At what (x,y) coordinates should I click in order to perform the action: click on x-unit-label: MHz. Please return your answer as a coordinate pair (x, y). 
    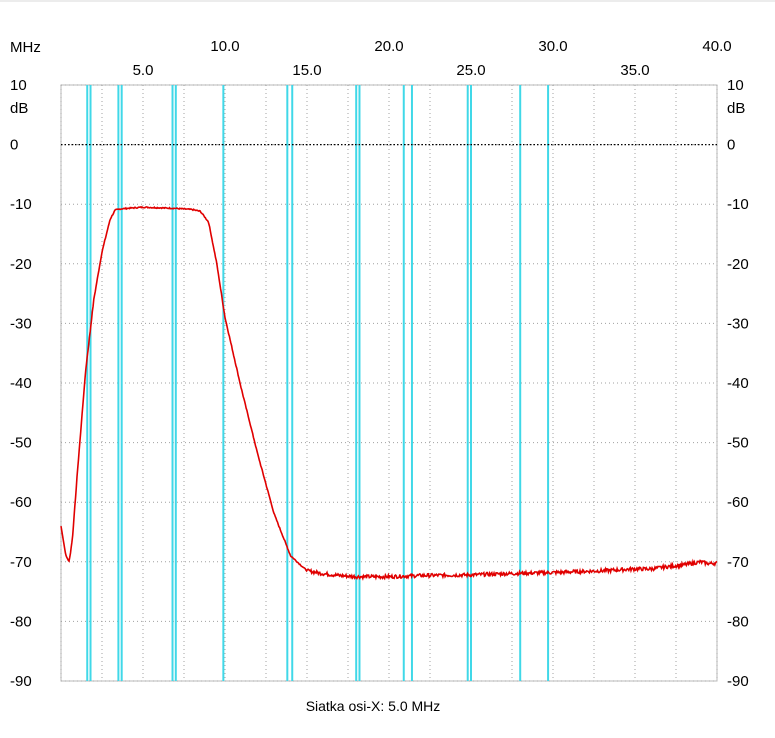
    Looking at the image, I should click on (25, 47).